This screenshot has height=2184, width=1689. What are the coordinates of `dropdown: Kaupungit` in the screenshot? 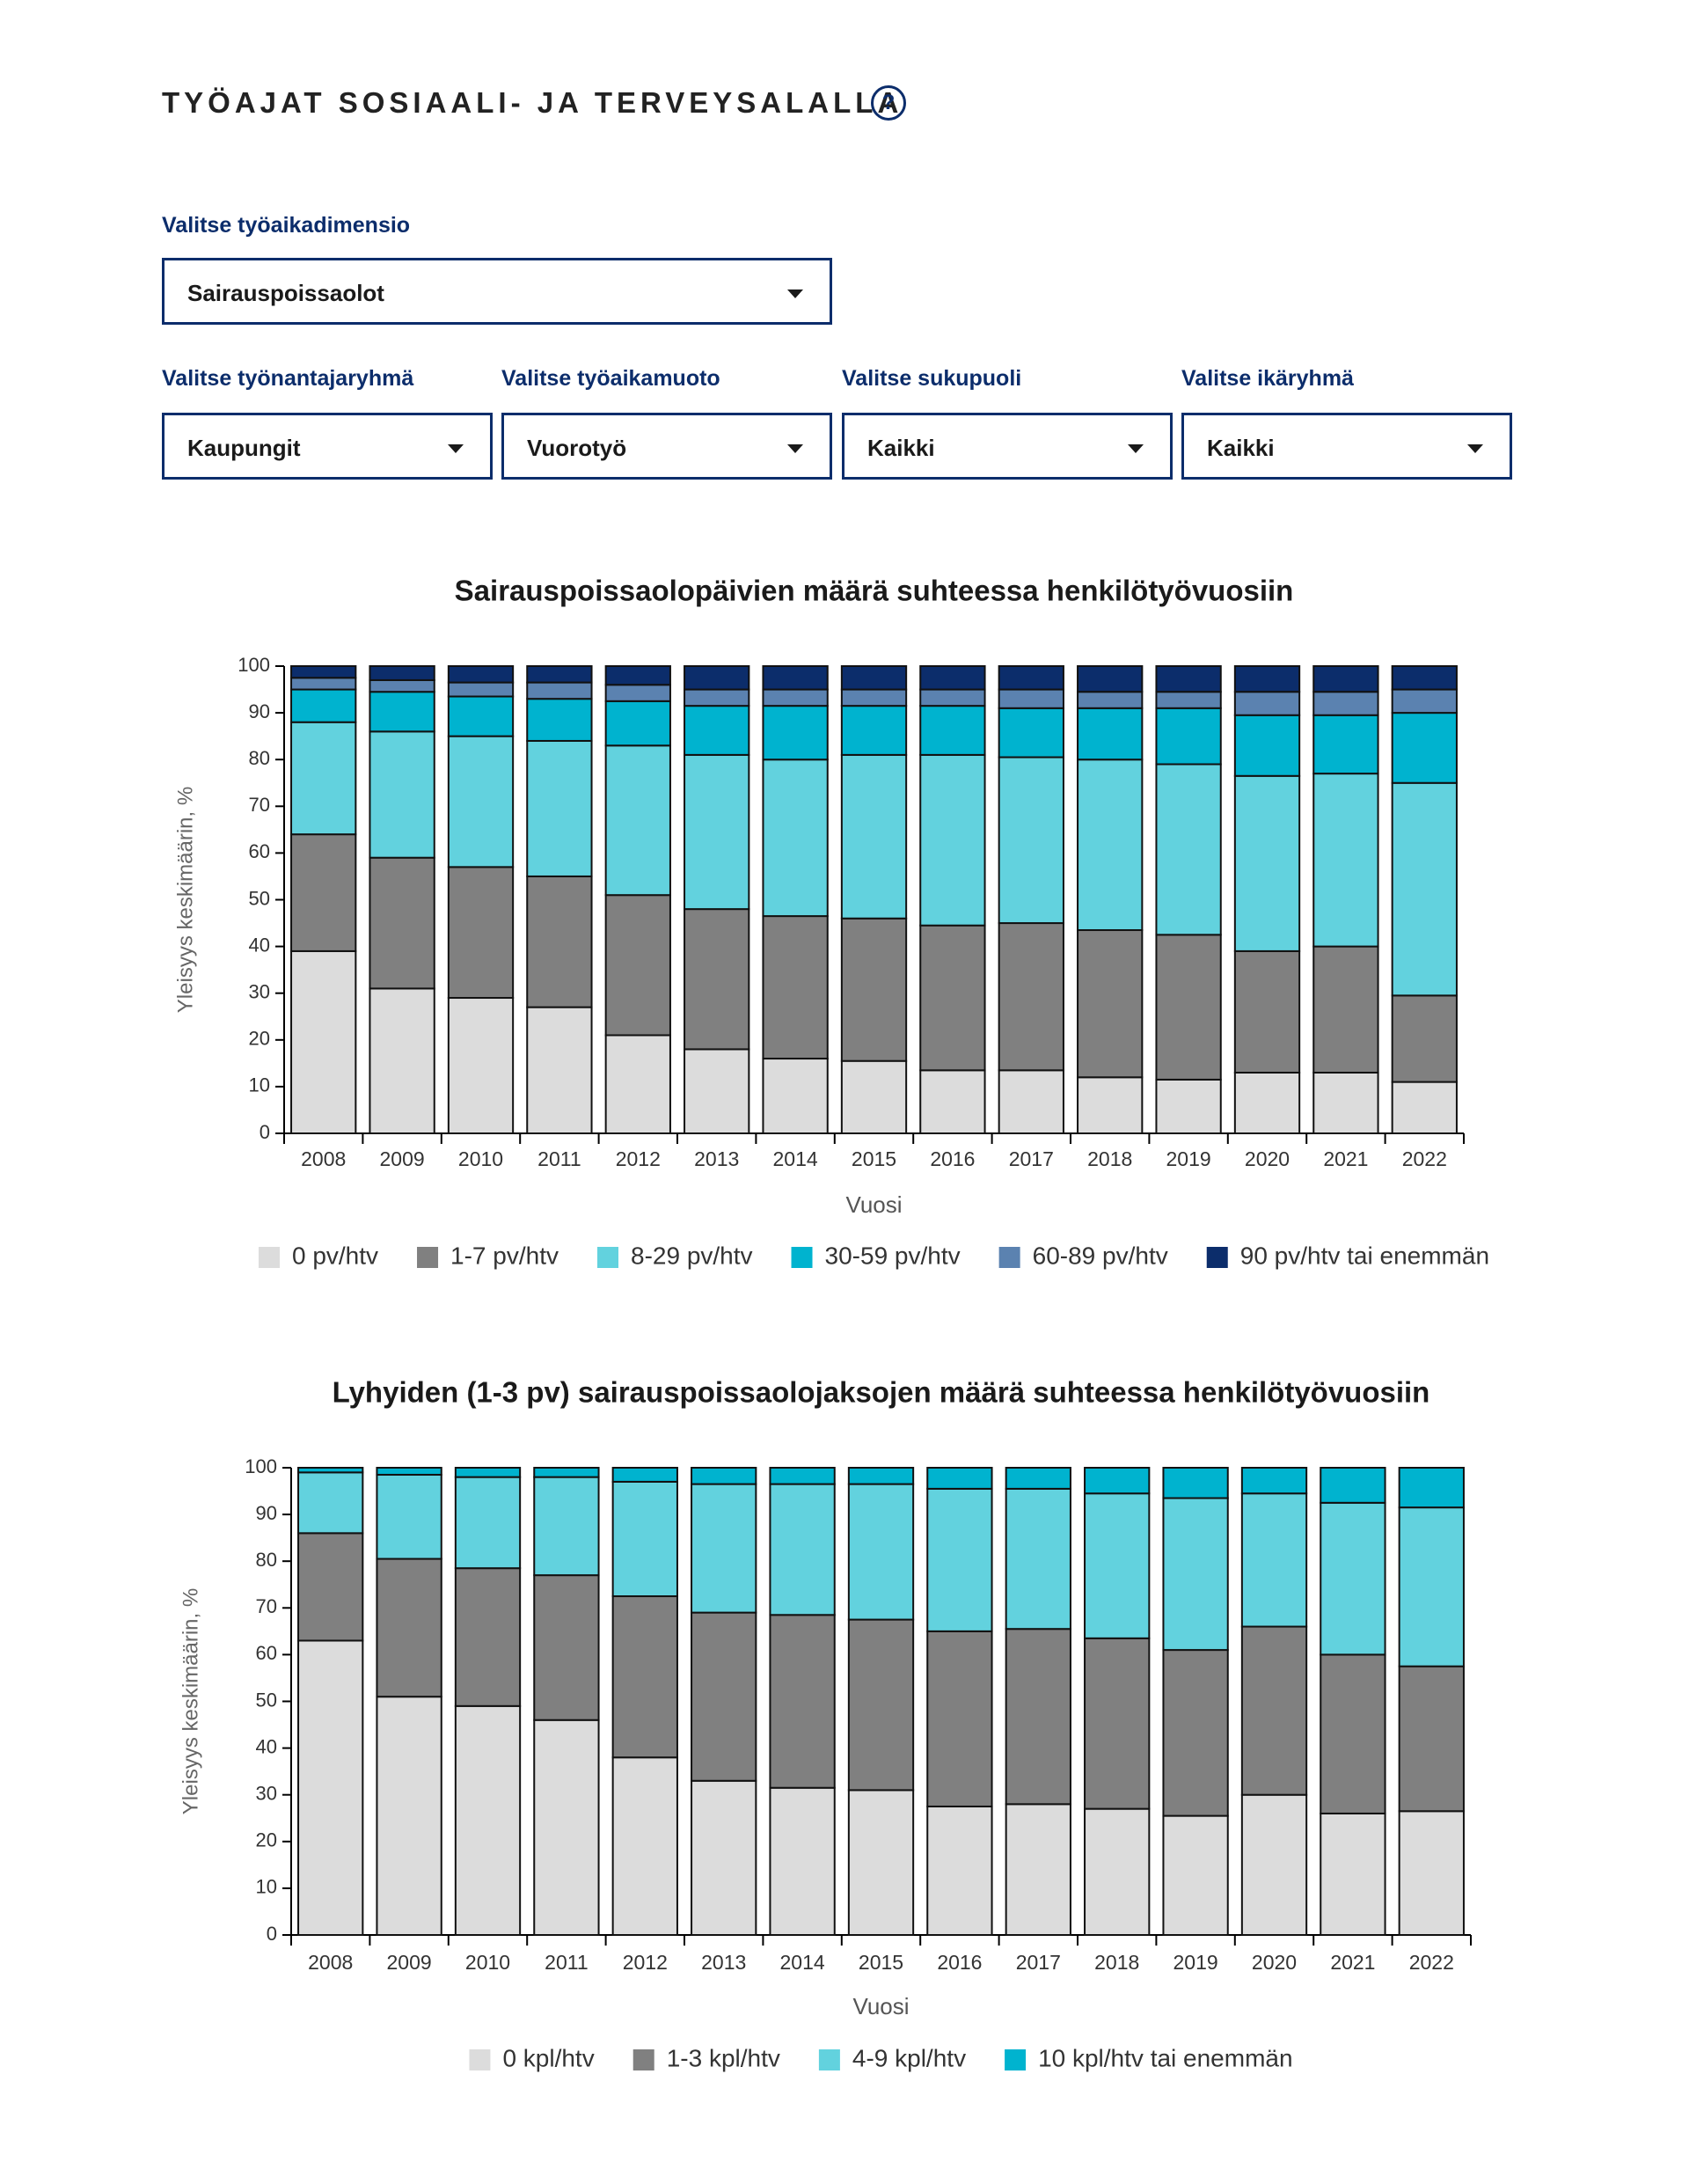 It's located at (327, 446).